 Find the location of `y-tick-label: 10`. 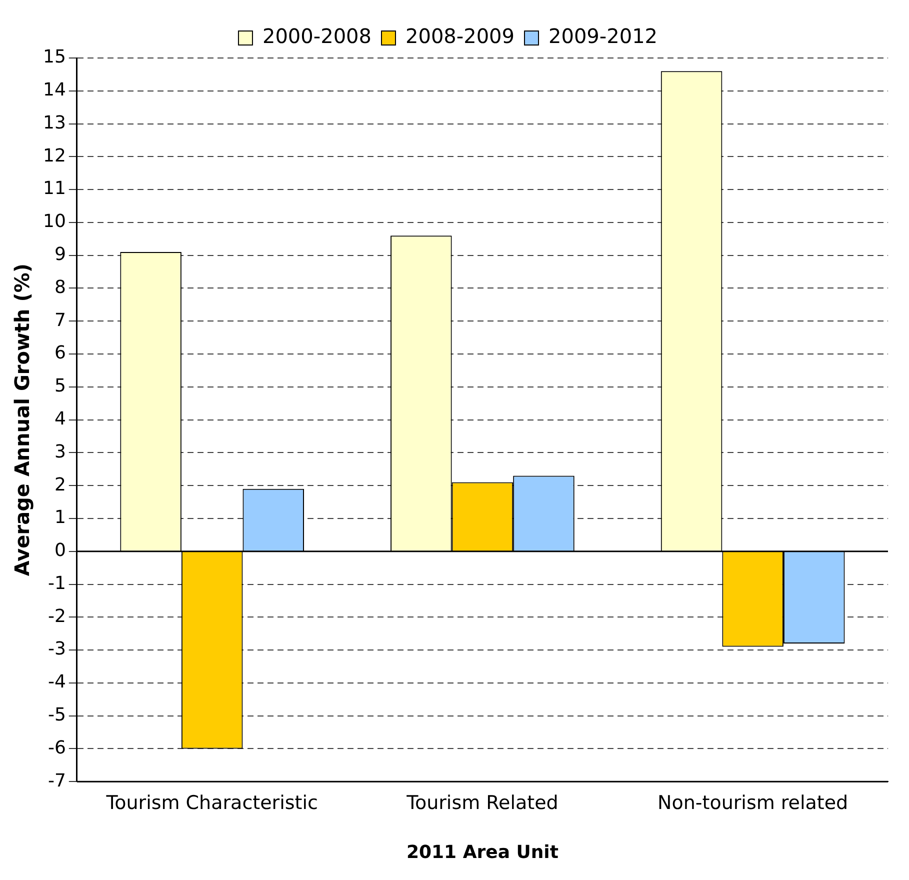

y-tick-label: 10 is located at coordinates (54, 221).